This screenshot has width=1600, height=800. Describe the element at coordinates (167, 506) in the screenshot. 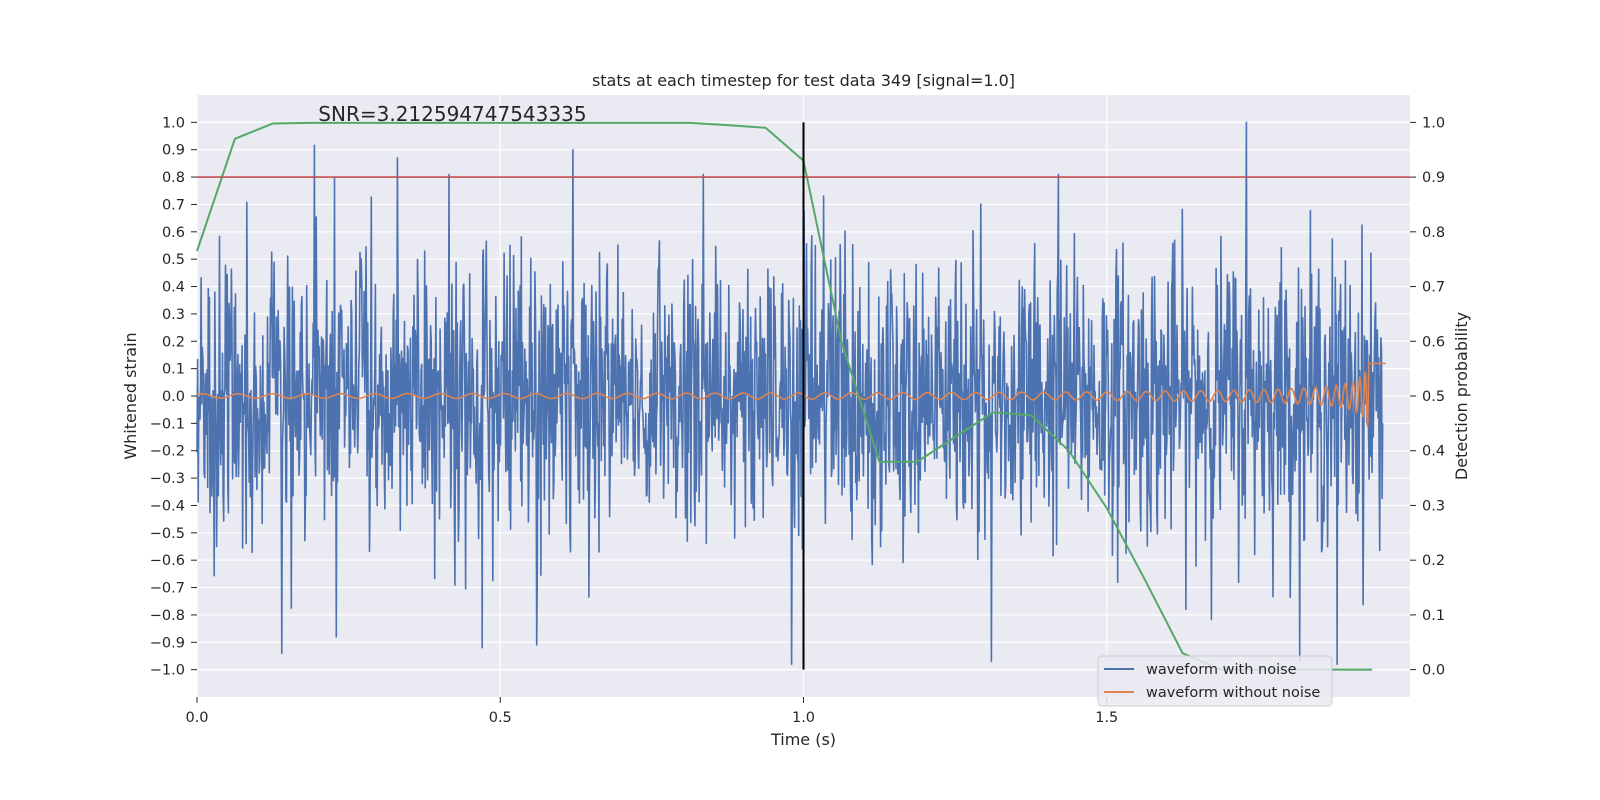

I see `y-tick-label: −0.4` at that location.